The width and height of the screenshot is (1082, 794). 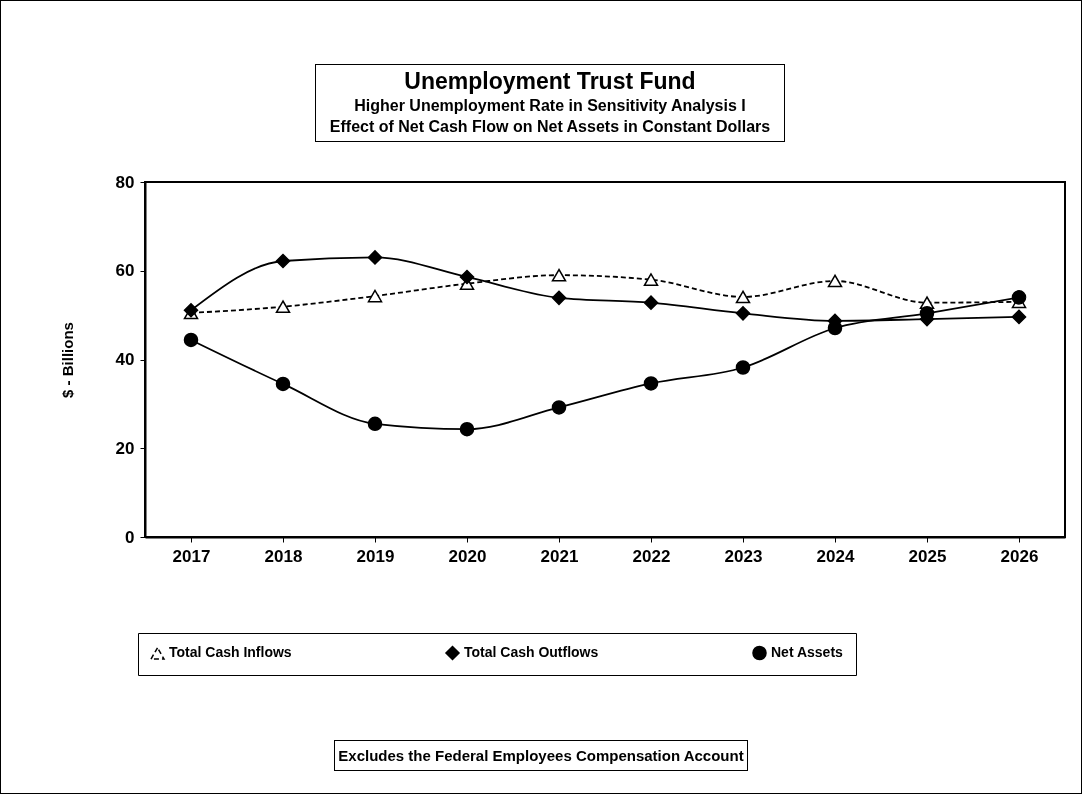 What do you see at coordinates (550, 116) in the screenshot?
I see `chart-subtitle: Higher Unemployment Rate in Sensitivity Analysis I Effect of Net Cash Flow on Net Assets in Constant Dollars` at bounding box center [550, 116].